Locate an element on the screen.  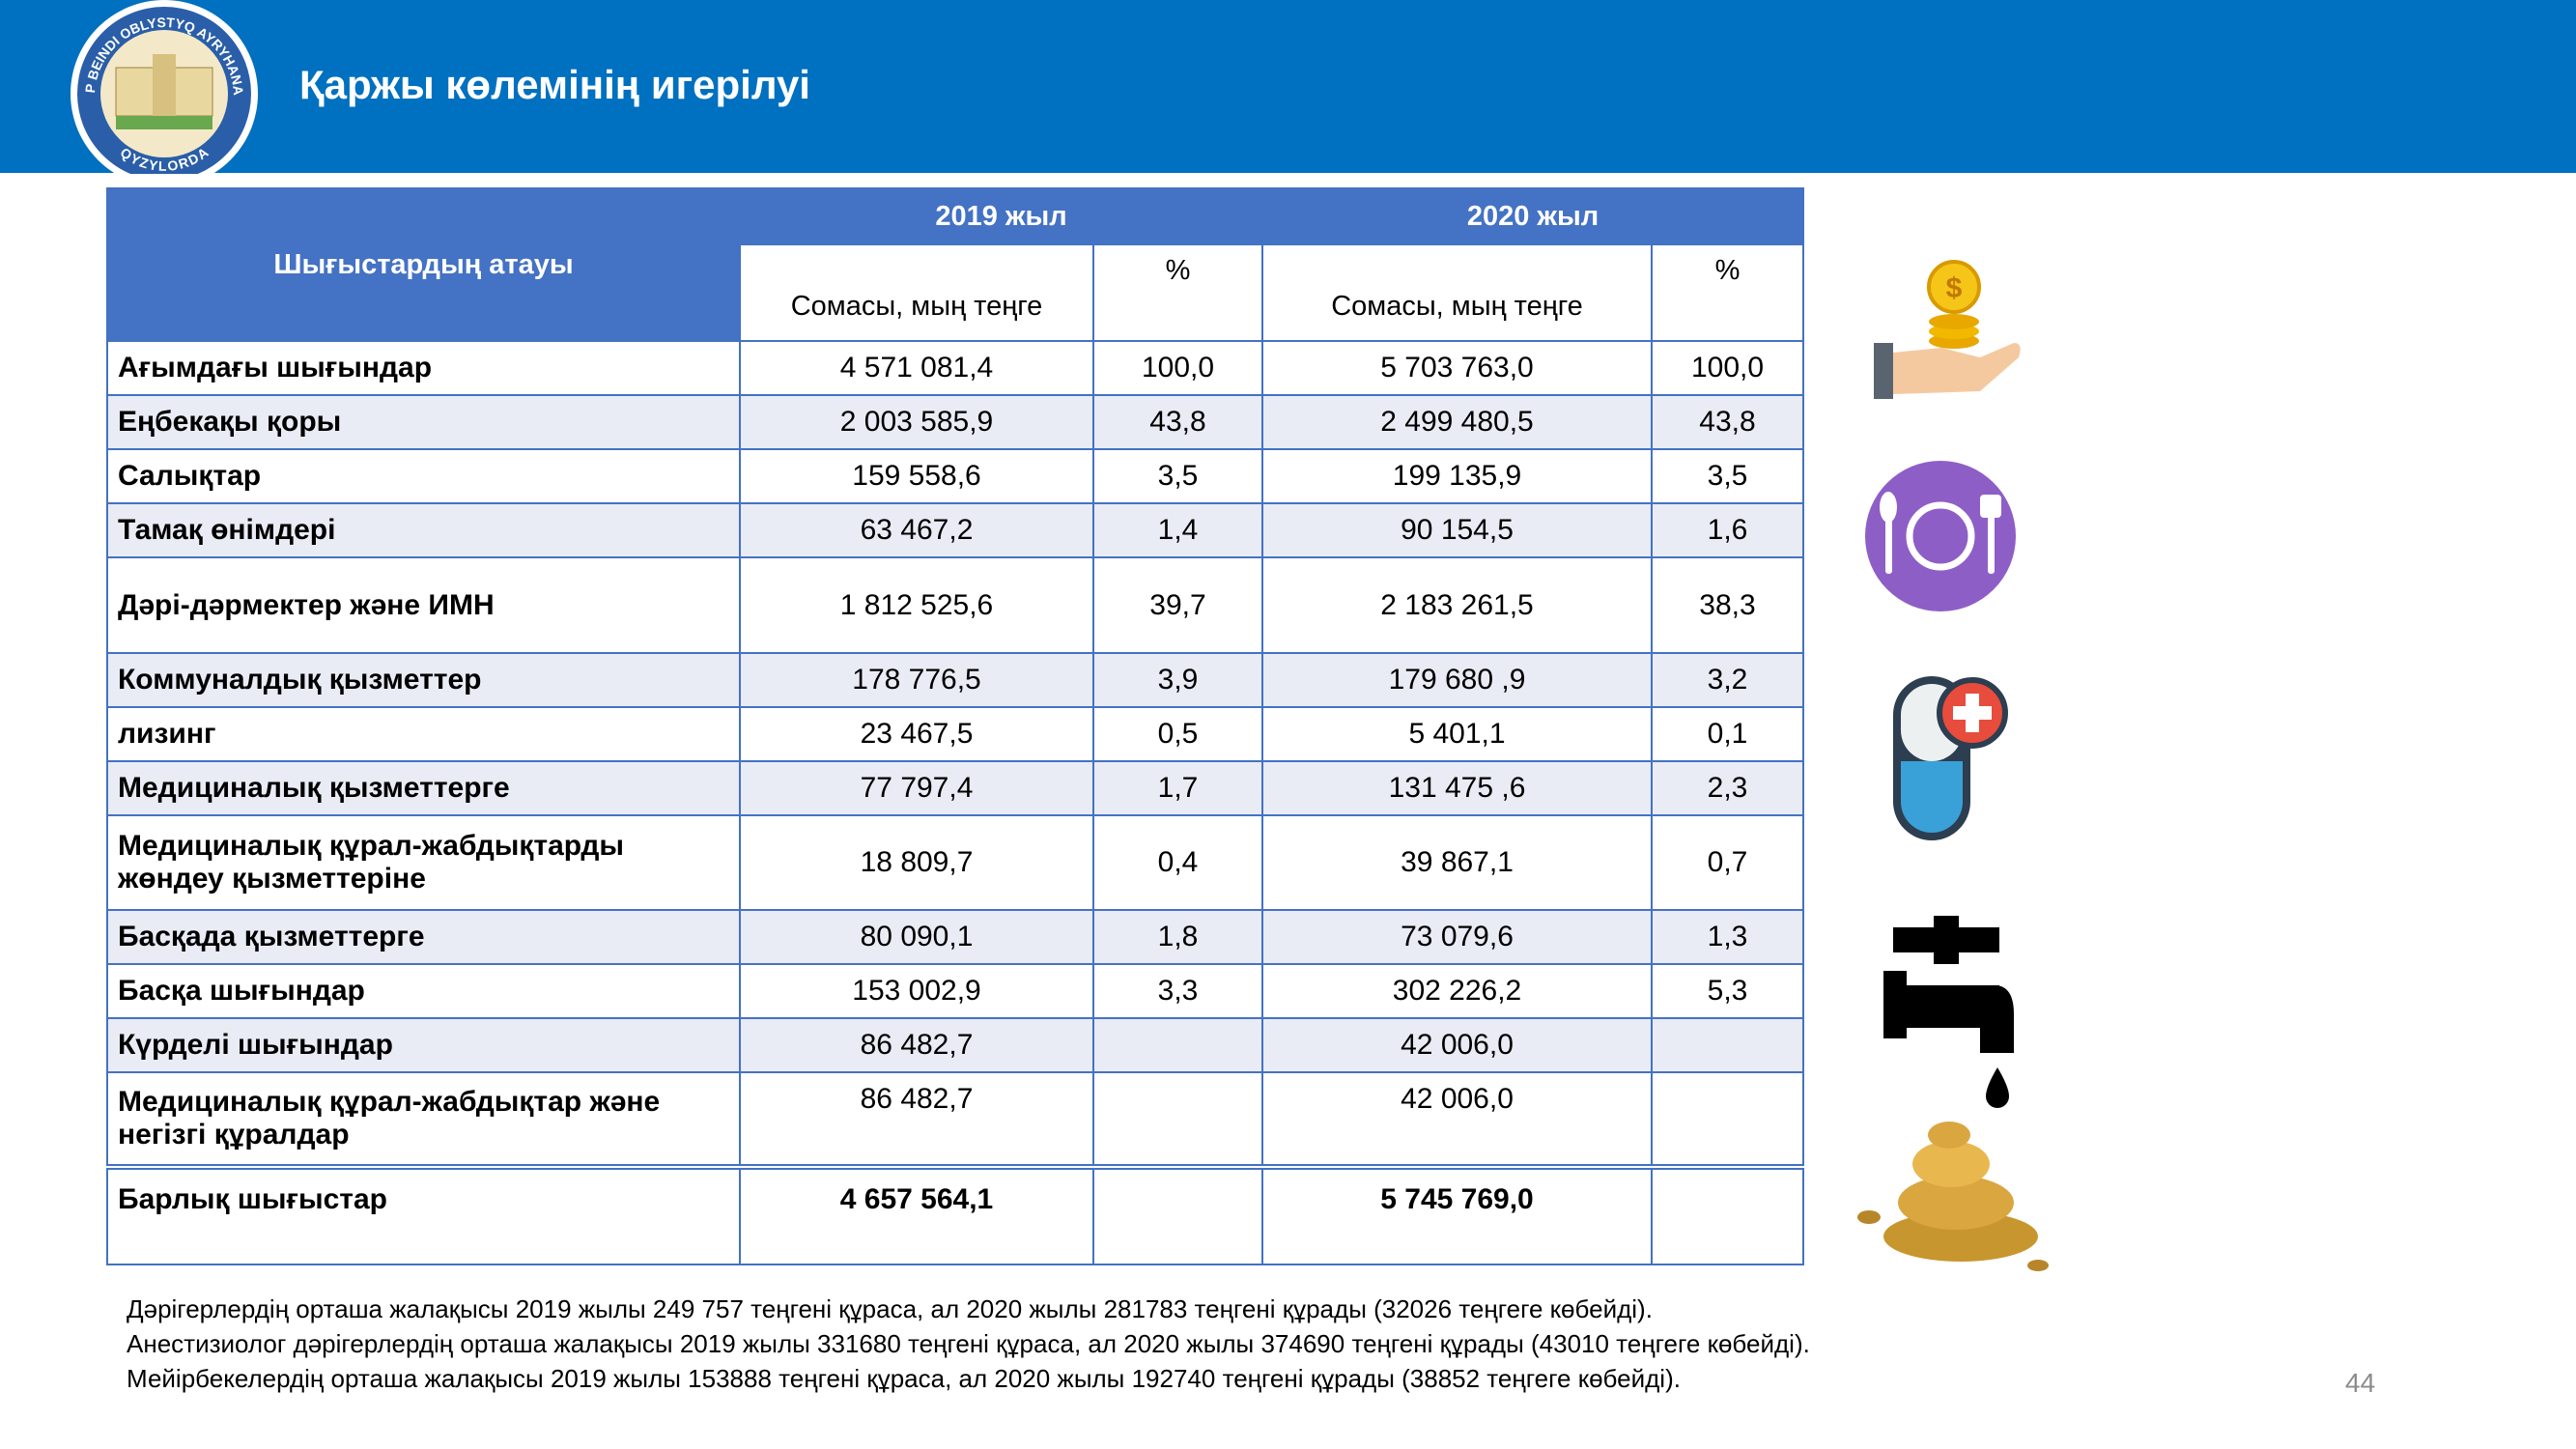
table-row: лизинг 23 467,5 0,5 5 401,1 0,1 is located at coordinates (955, 734).